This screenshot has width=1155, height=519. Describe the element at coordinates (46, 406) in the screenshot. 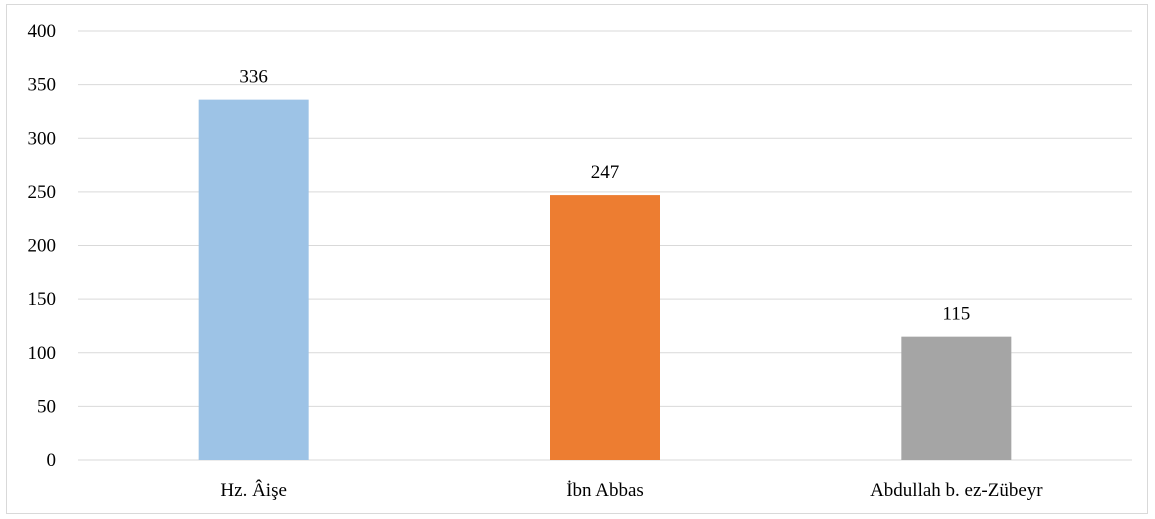

I see `y-tick-label: 50` at that location.